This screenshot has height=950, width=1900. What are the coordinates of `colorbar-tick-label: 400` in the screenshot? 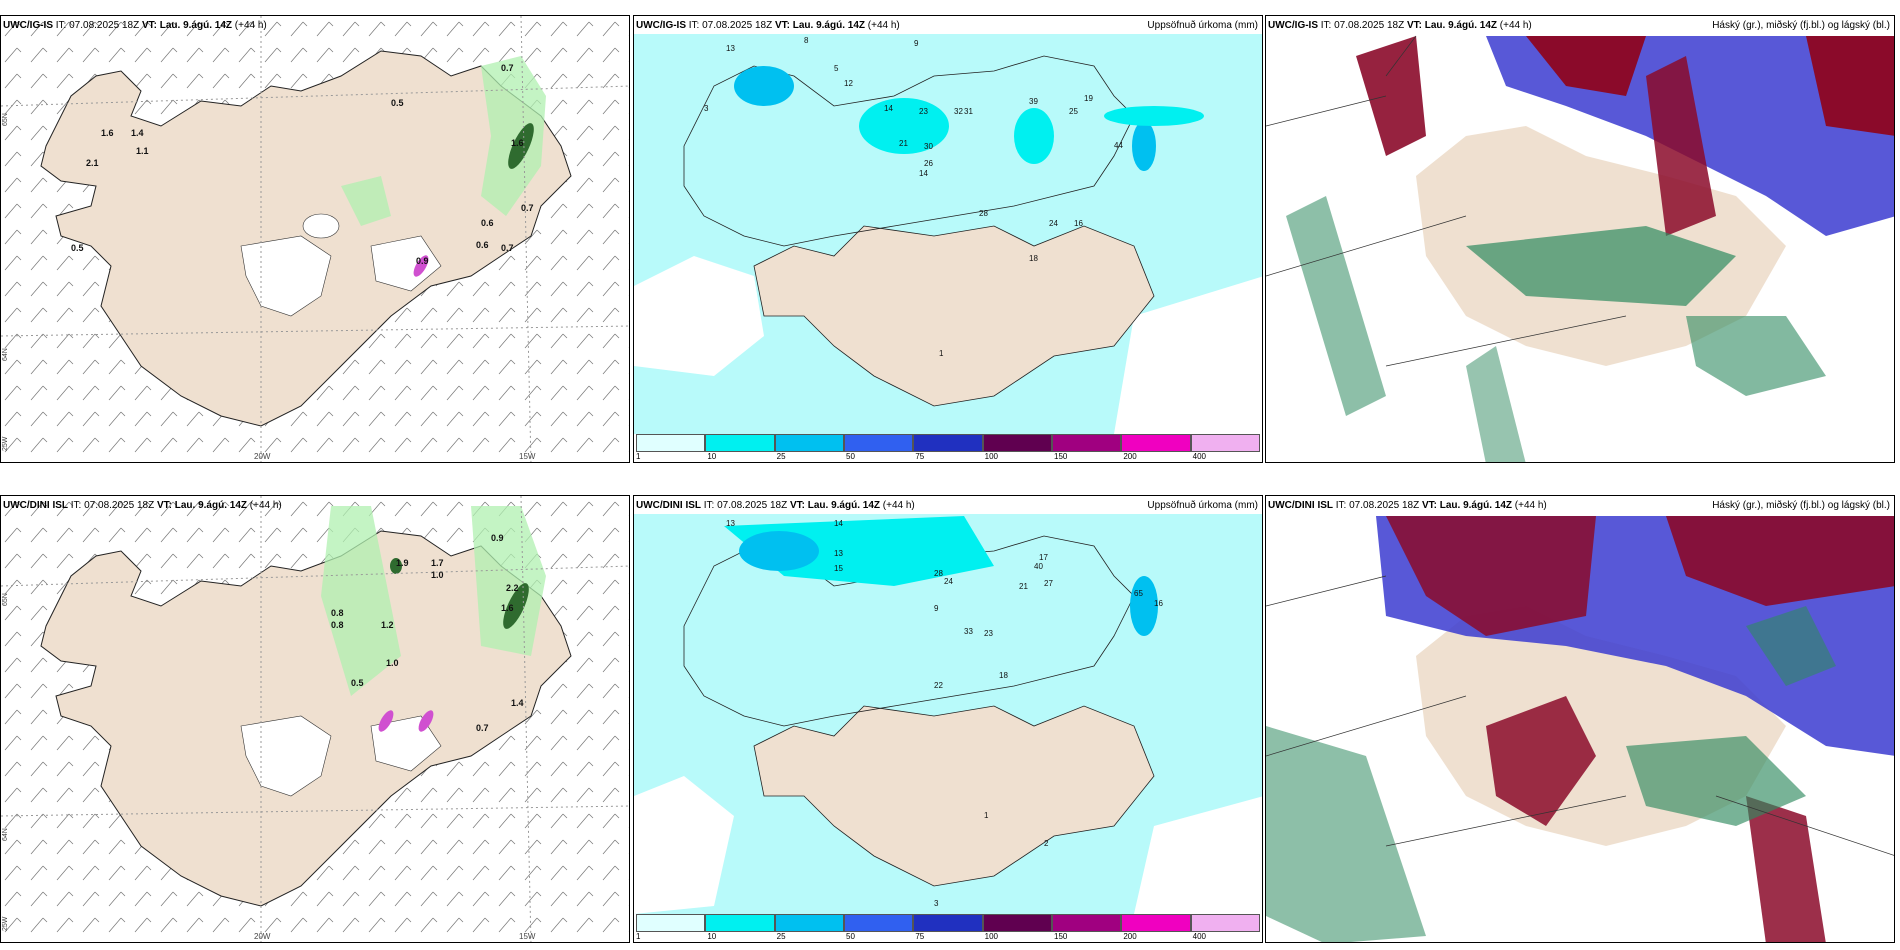 It's located at (1199, 456).